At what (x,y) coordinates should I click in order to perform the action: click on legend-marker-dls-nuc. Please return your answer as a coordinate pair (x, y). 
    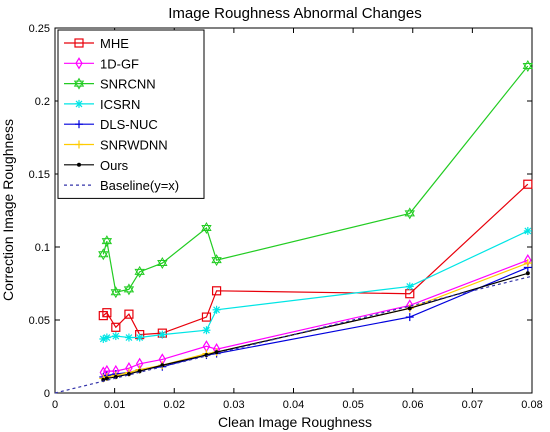
    Looking at the image, I should click on (79, 124).